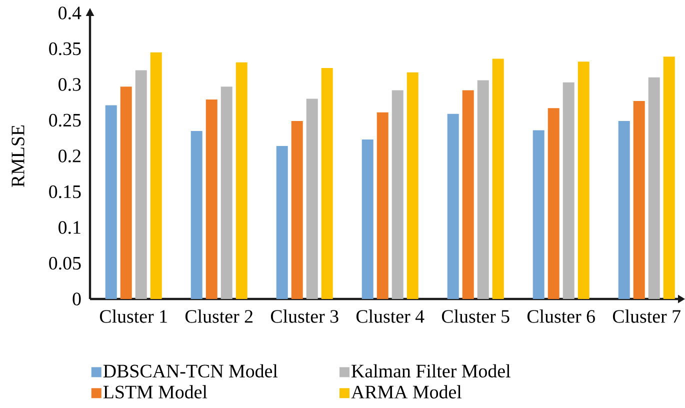 This screenshot has height=408, width=685. Describe the element at coordinates (65, 120) in the screenshot. I see `y-tick-label: 0.25` at that location.